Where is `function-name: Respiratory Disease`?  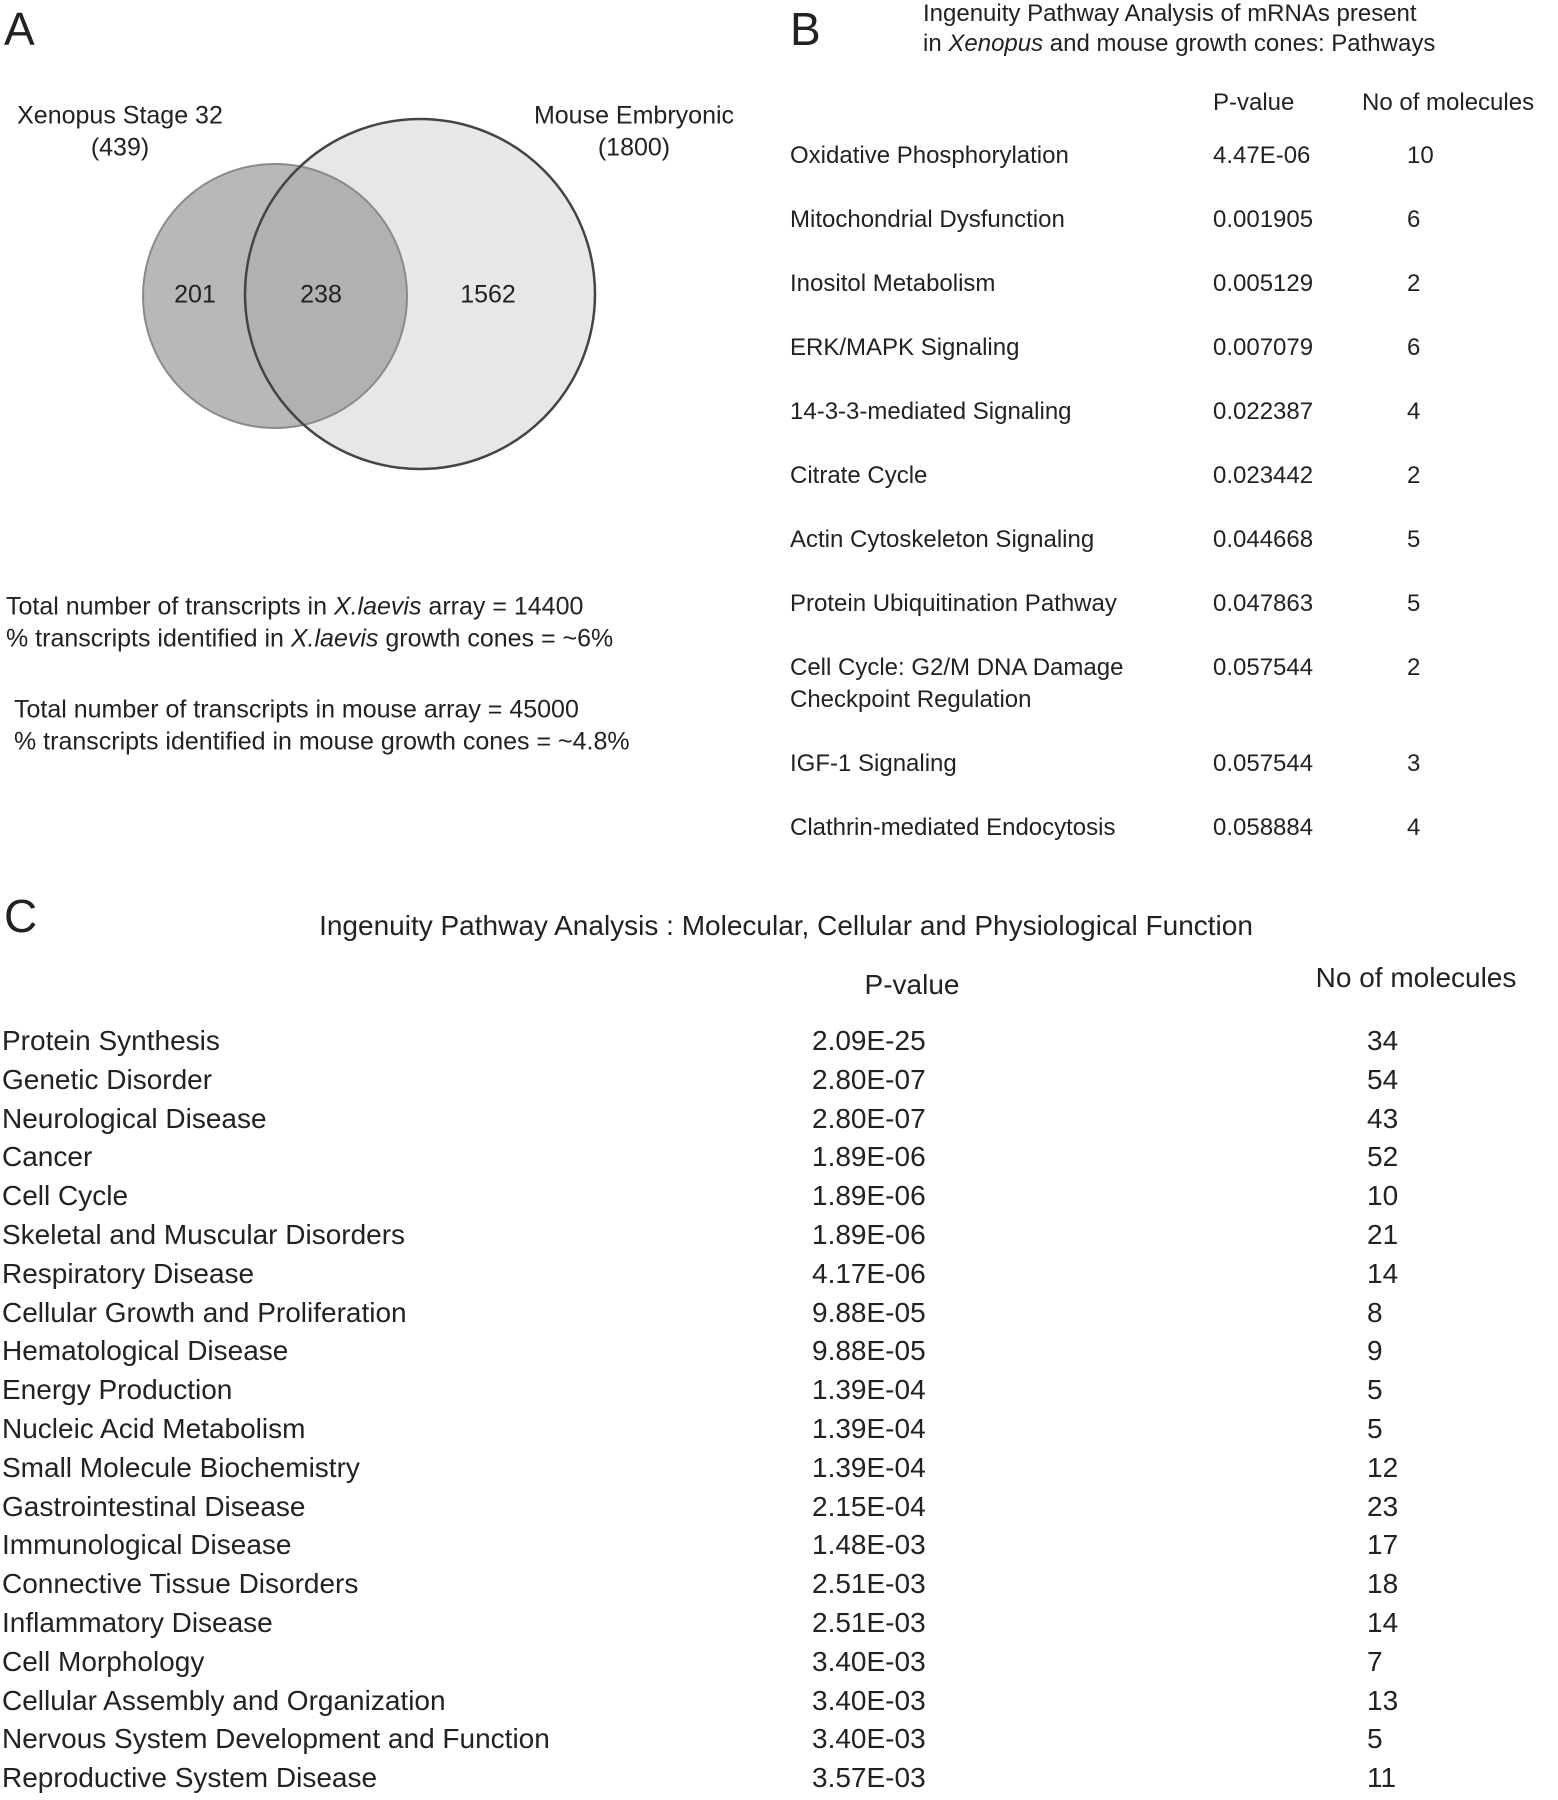
function-name: Respiratory Disease is located at coordinates (128, 1273).